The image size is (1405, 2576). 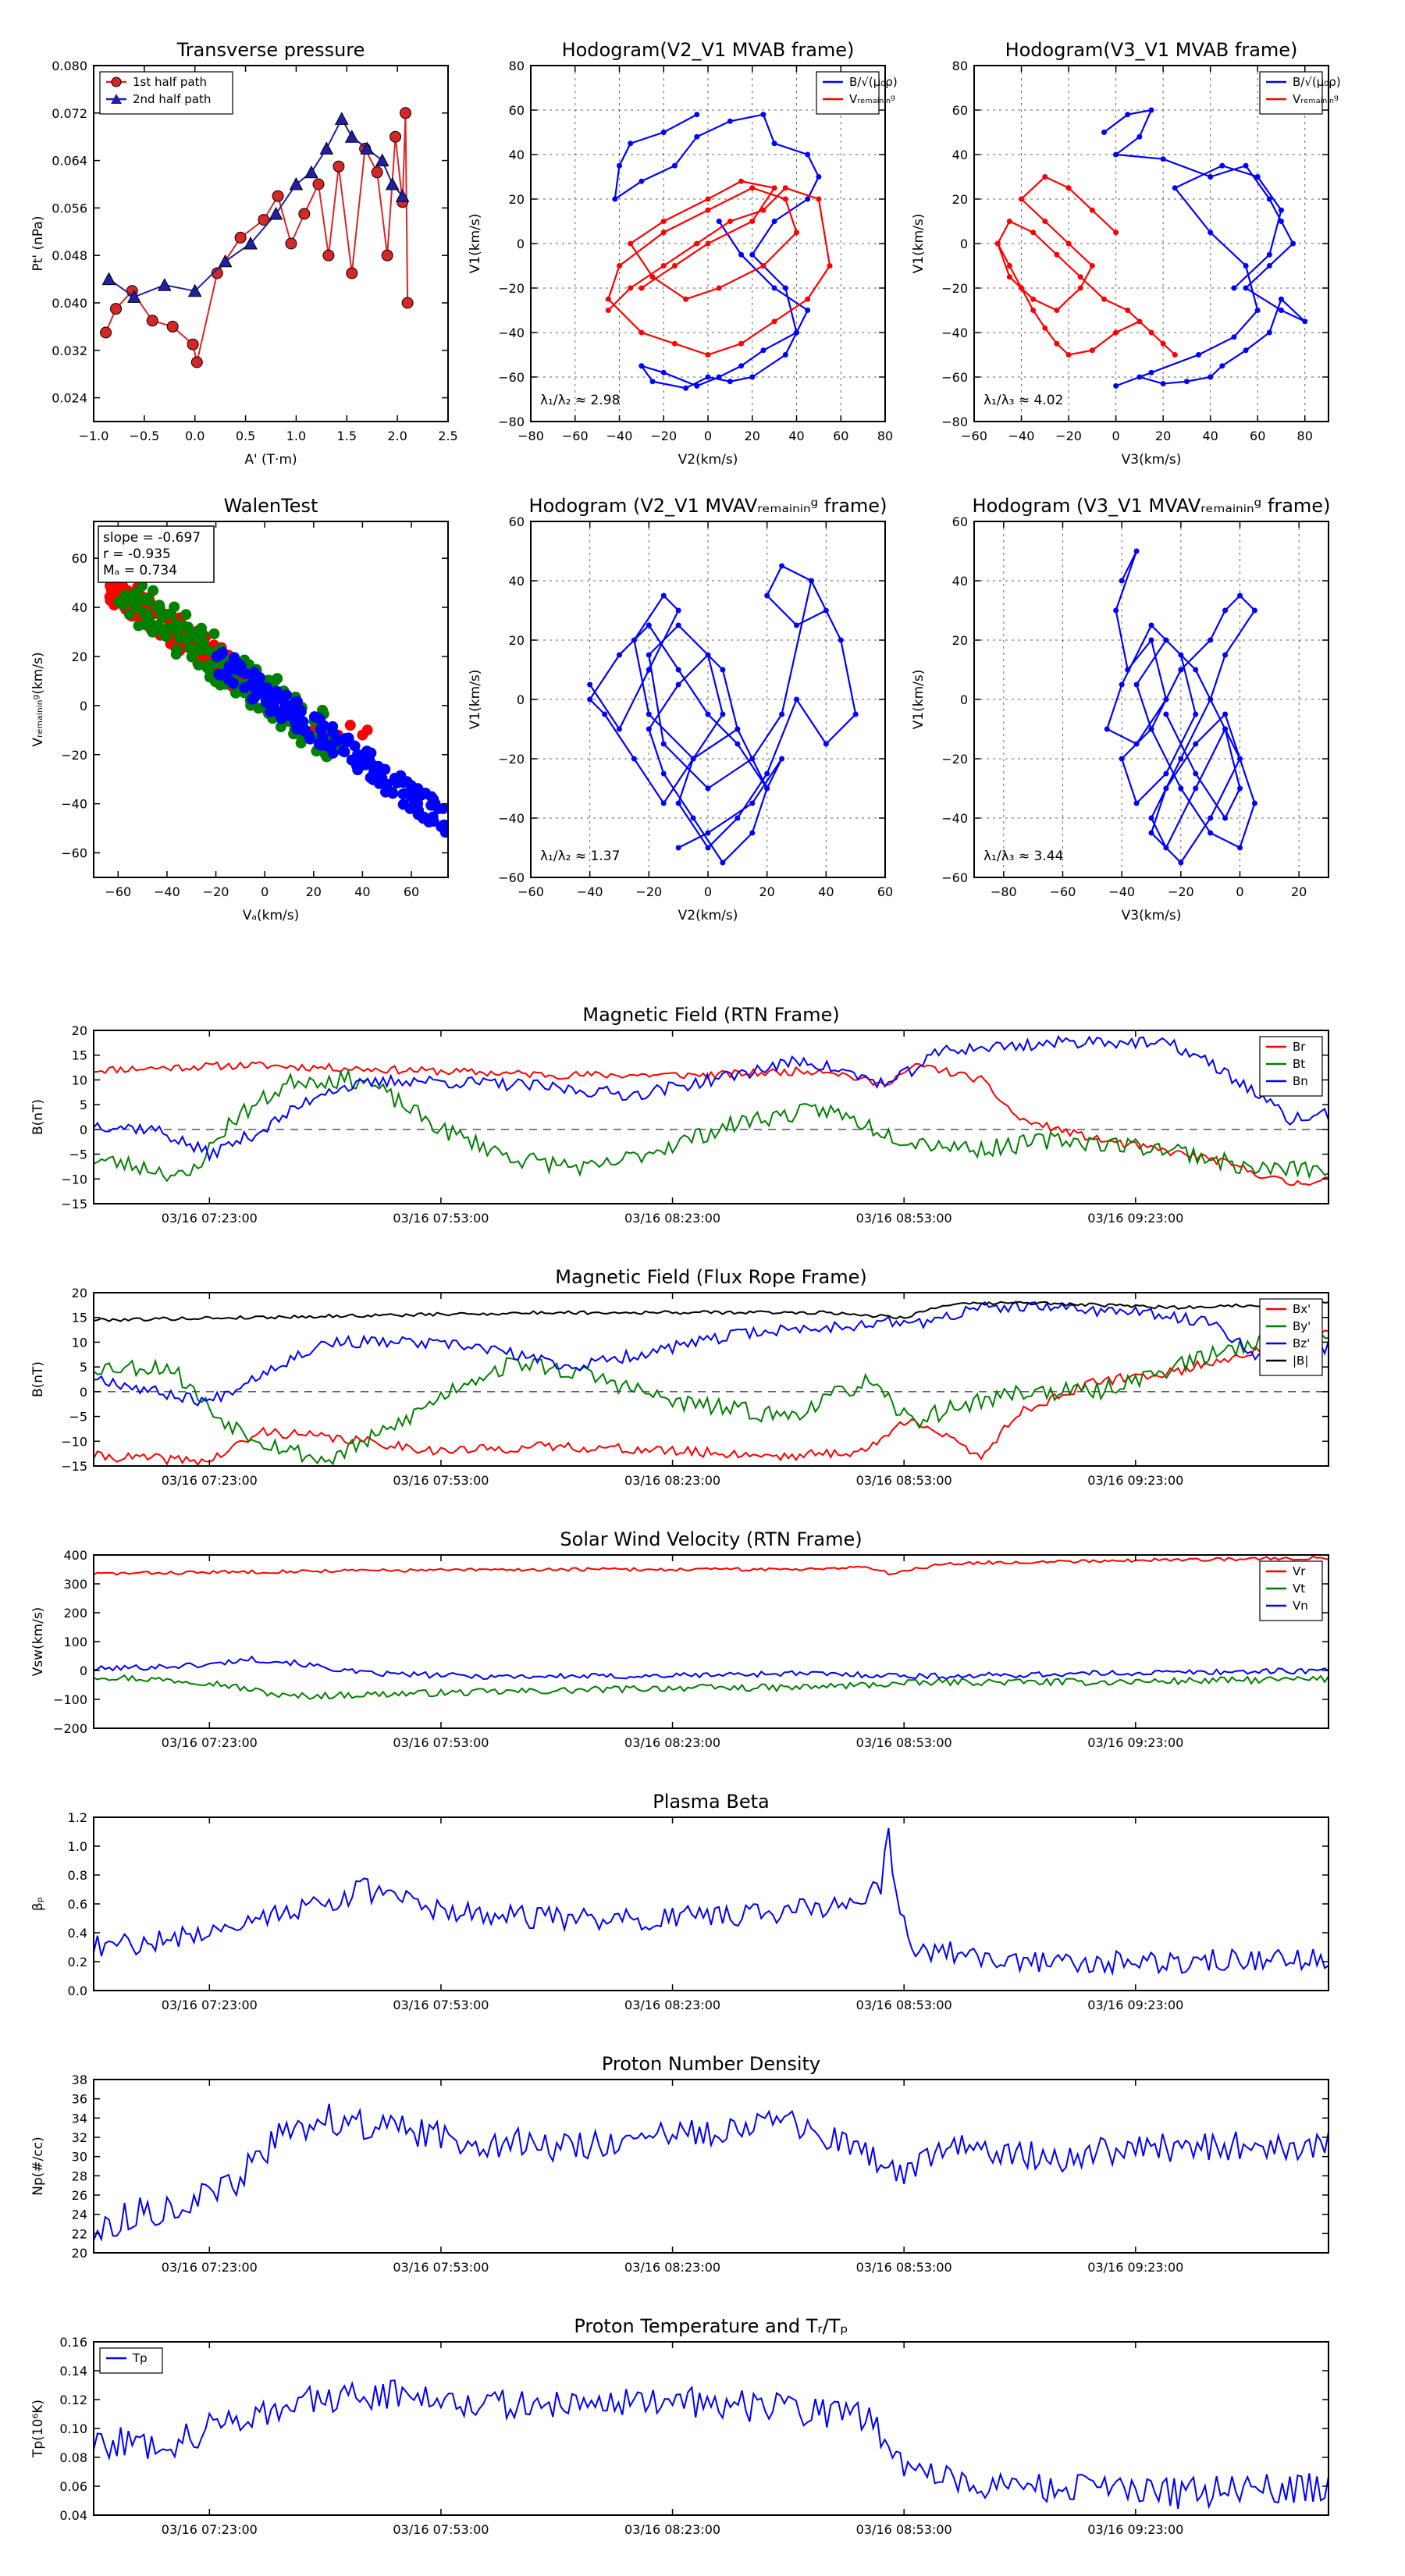 What do you see at coordinates (80, 2176) in the screenshot?
I see `y-tick-label: 28` at bounding box center [80, 2176].